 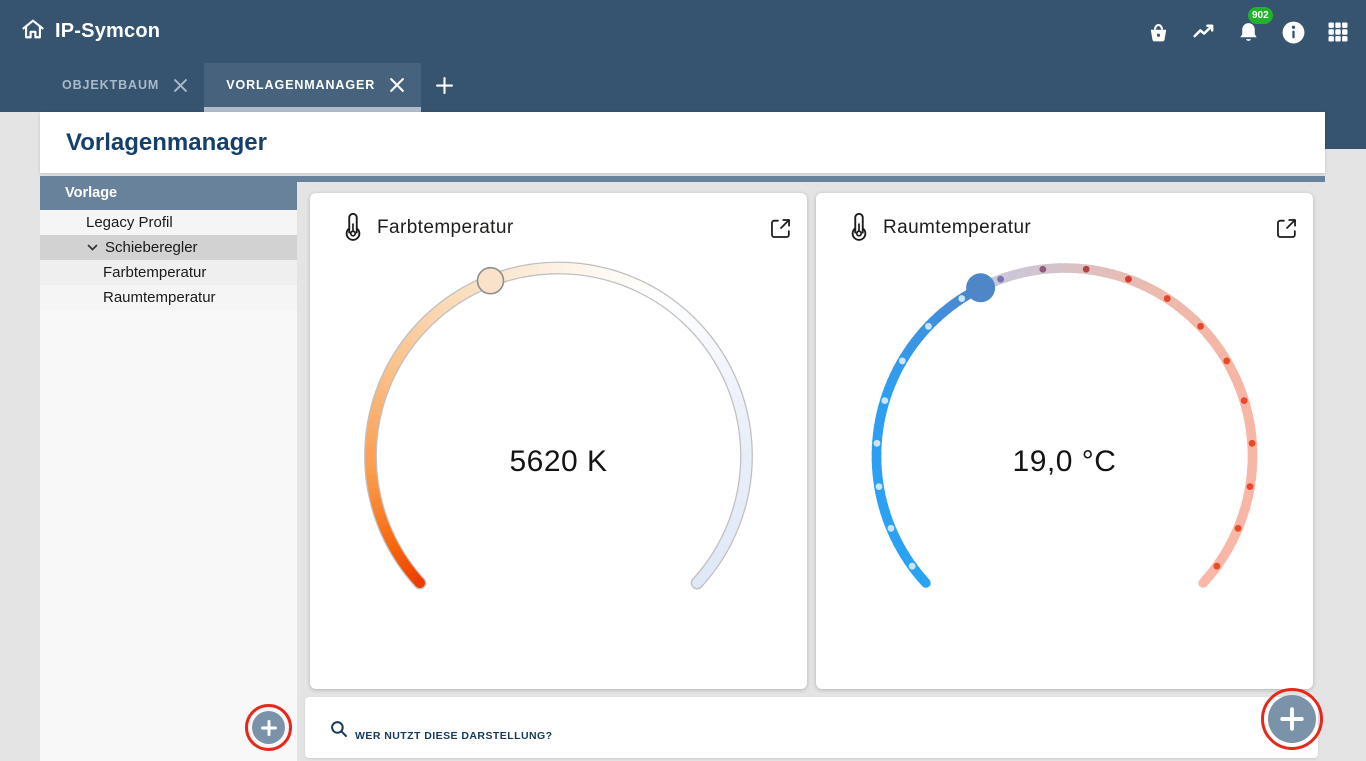 I want to click on sidebar-item-label: Legacy Profil, so click(x=129, y=222).